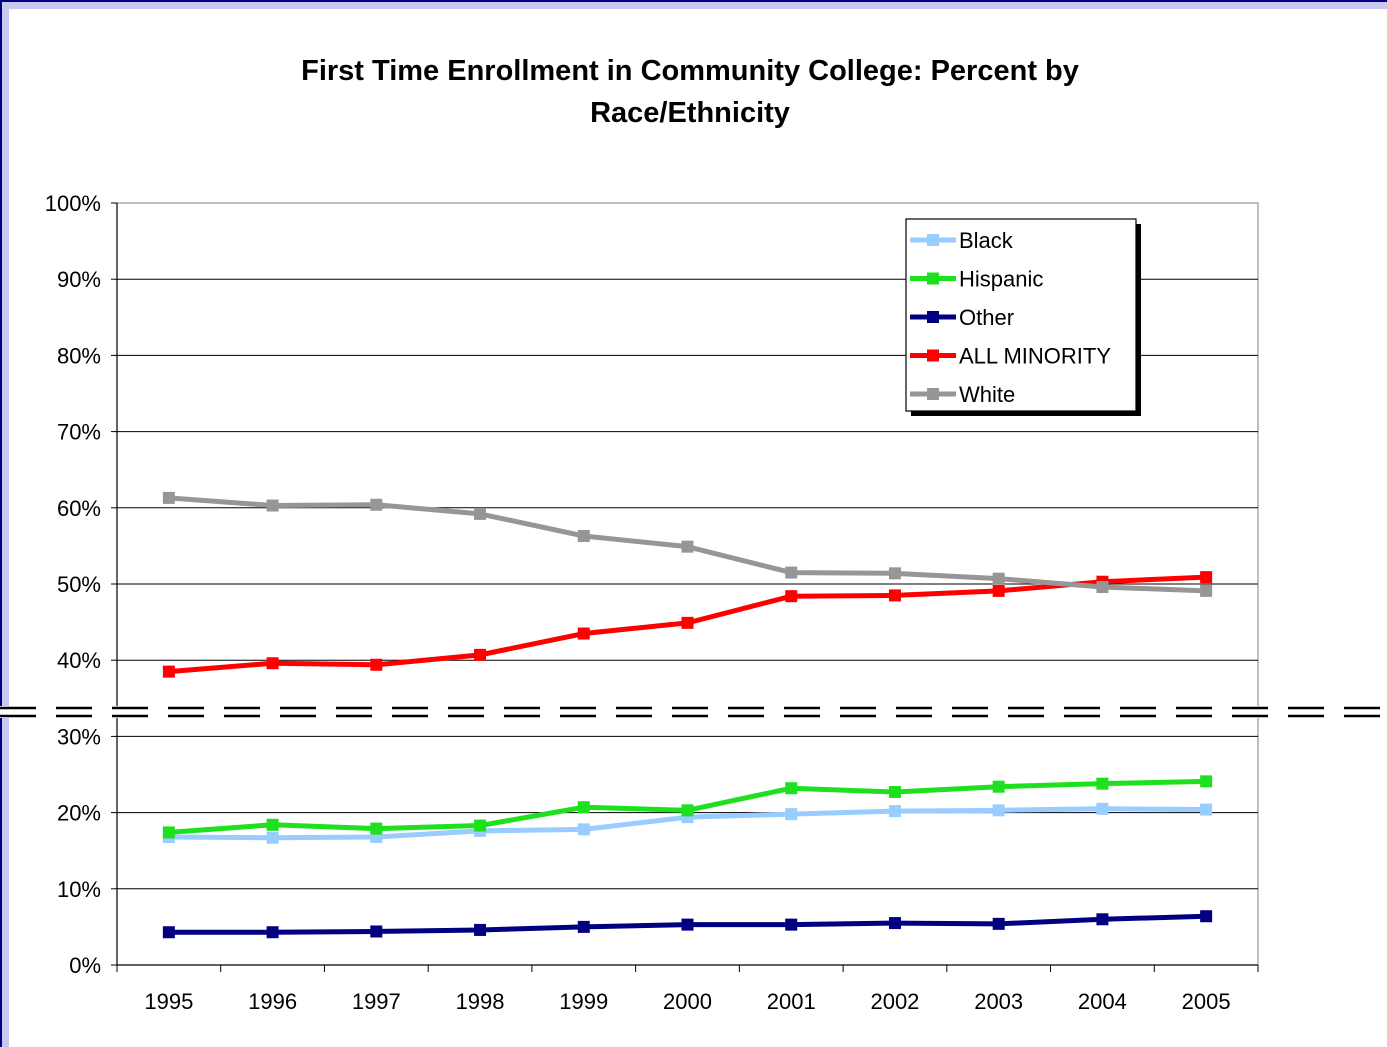 The image size is (1387, 1047). I want to click on y-tick-label: 60%, so click(79, 508).